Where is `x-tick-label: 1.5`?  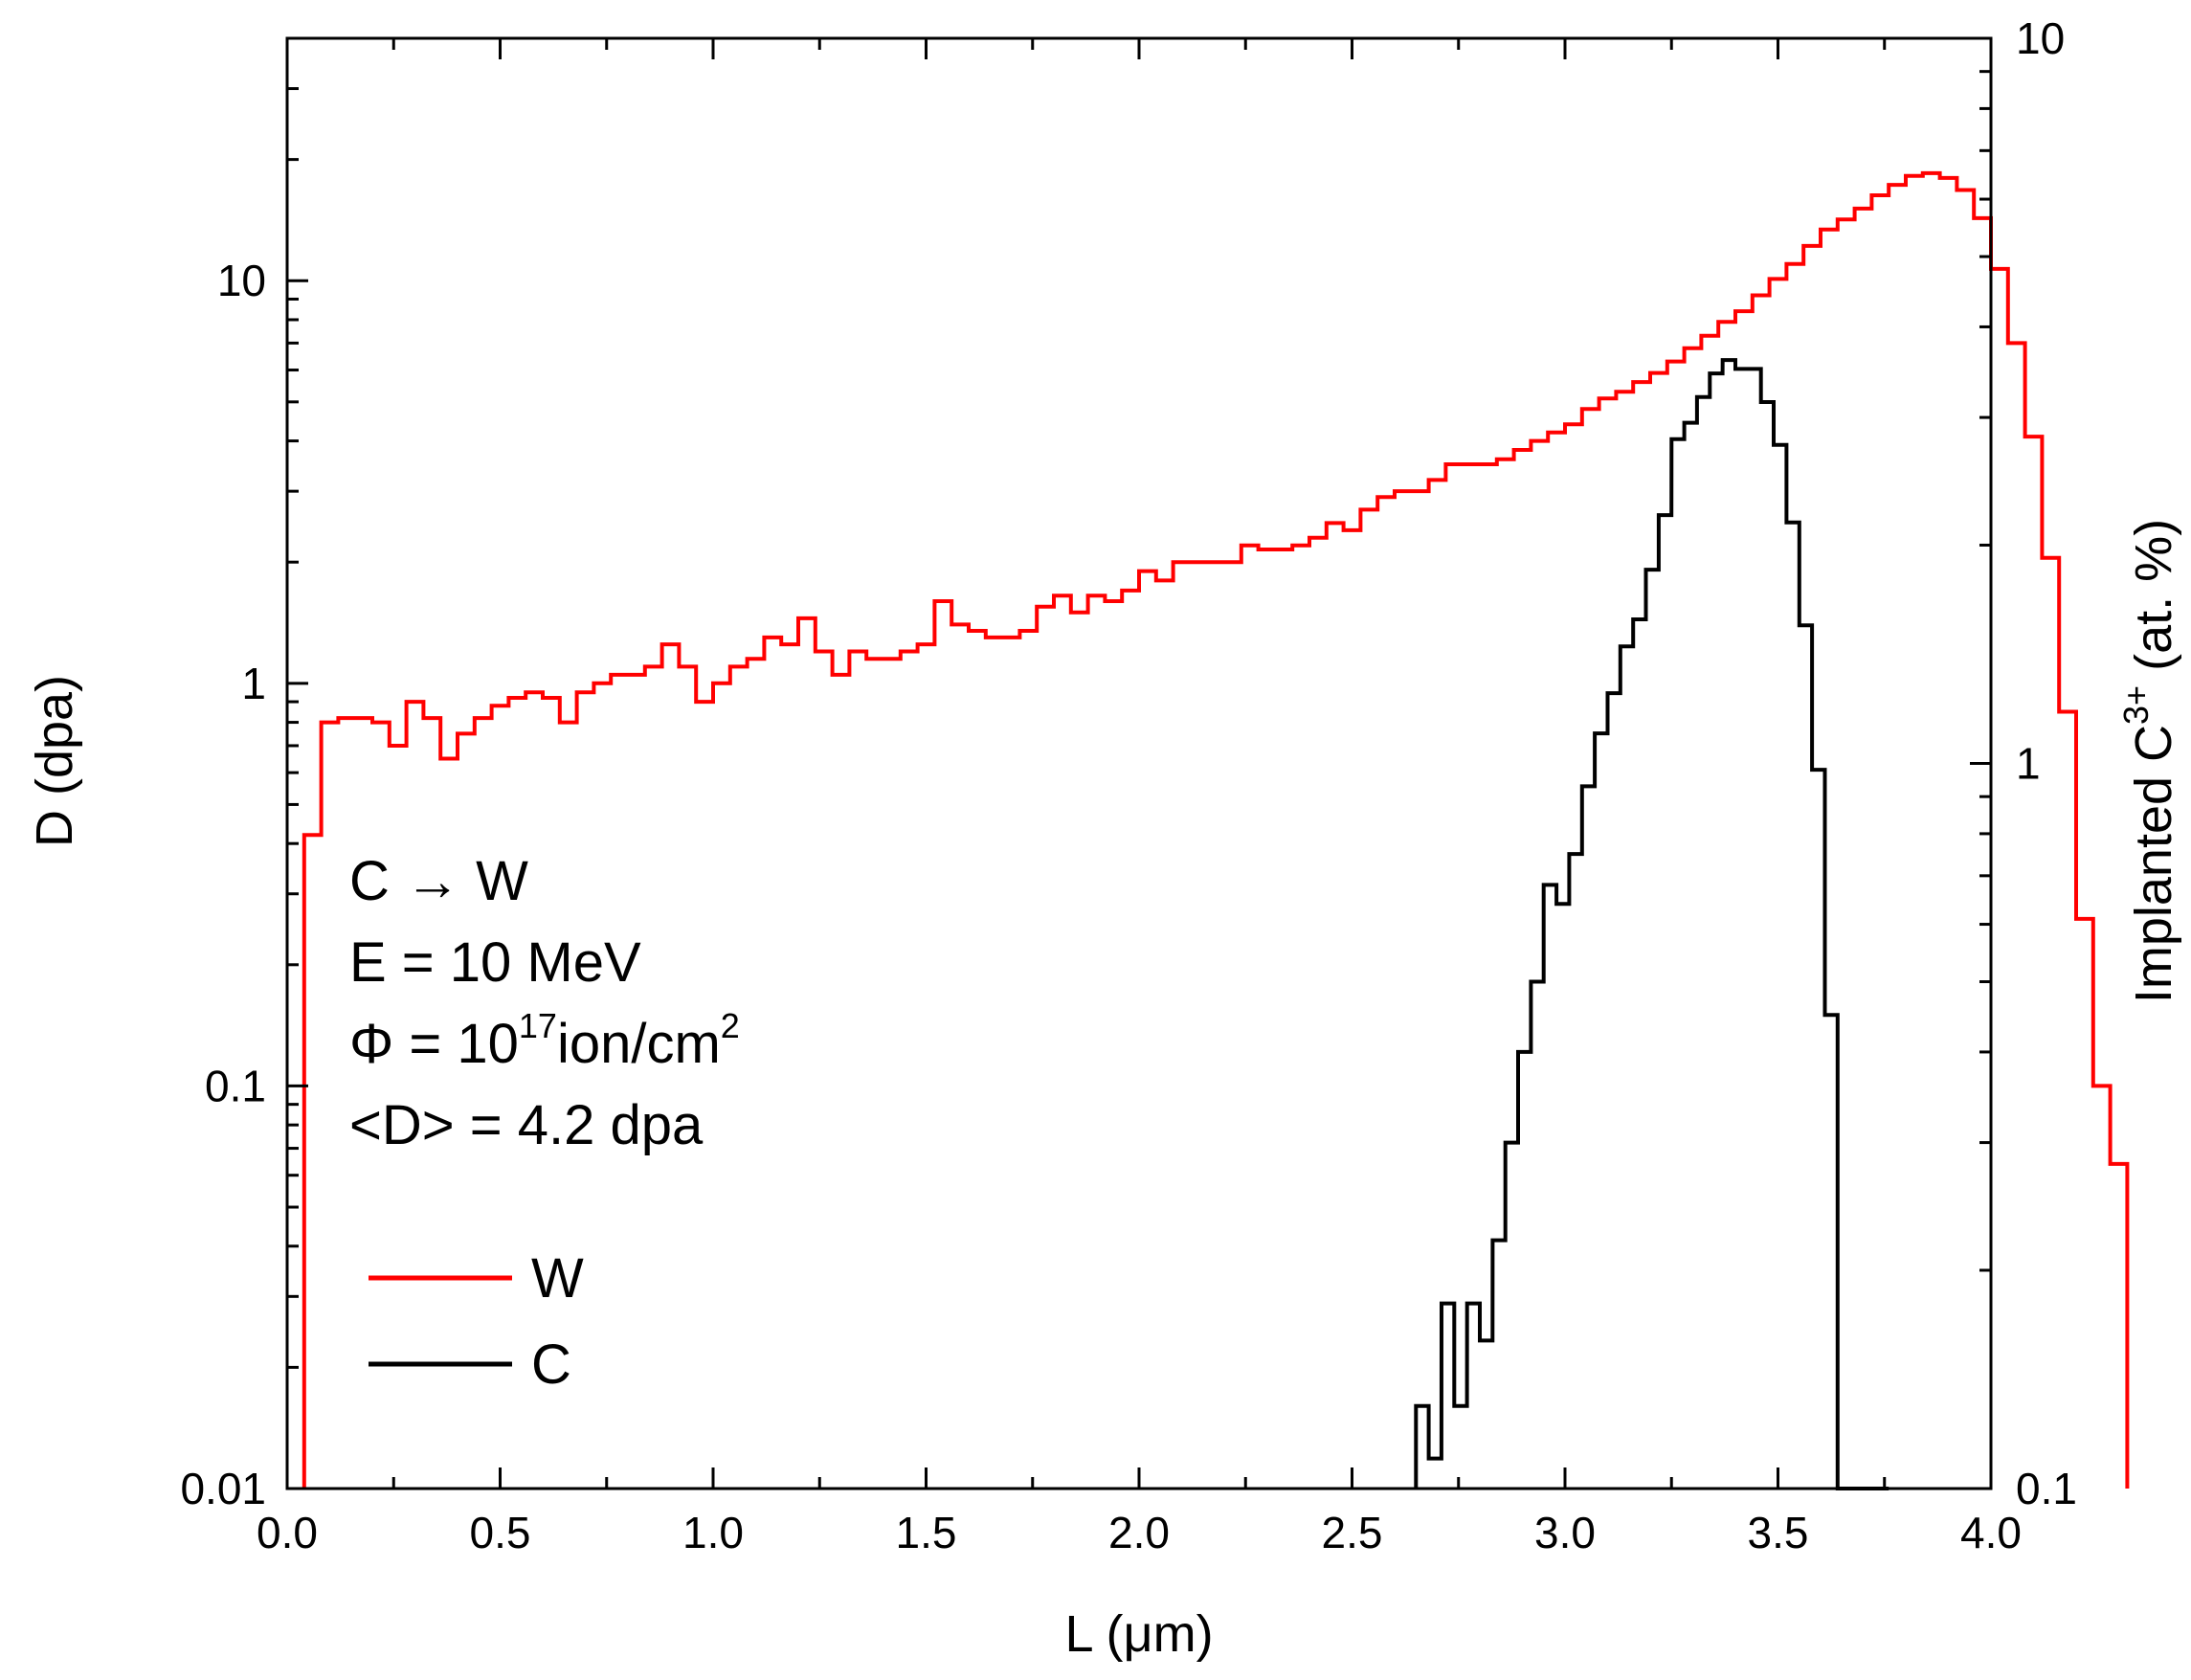 x-tick-label: 1.5 is located at coordinates (926, 1533).